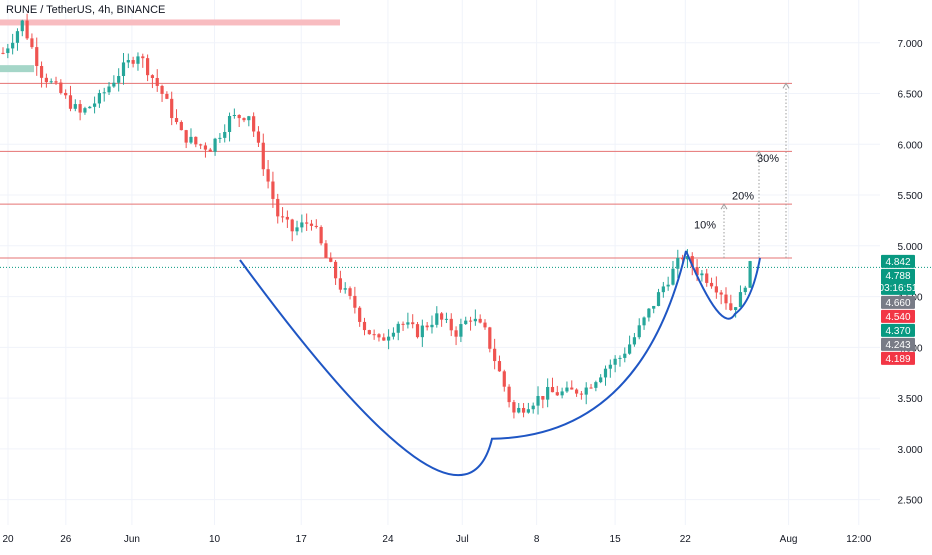 The width and height of the screenshot is (932, 555). Describe the element at coordinates (215, 539) in the screenshot. I see `x-tick-label: 10` at that location.